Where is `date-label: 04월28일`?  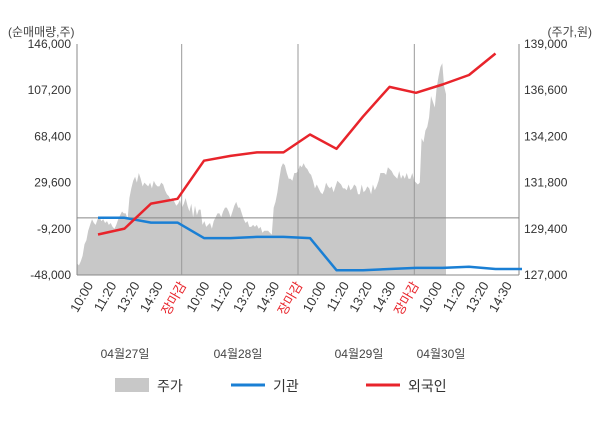 date-label: 04월28일 is located at coordinates (238, 354).